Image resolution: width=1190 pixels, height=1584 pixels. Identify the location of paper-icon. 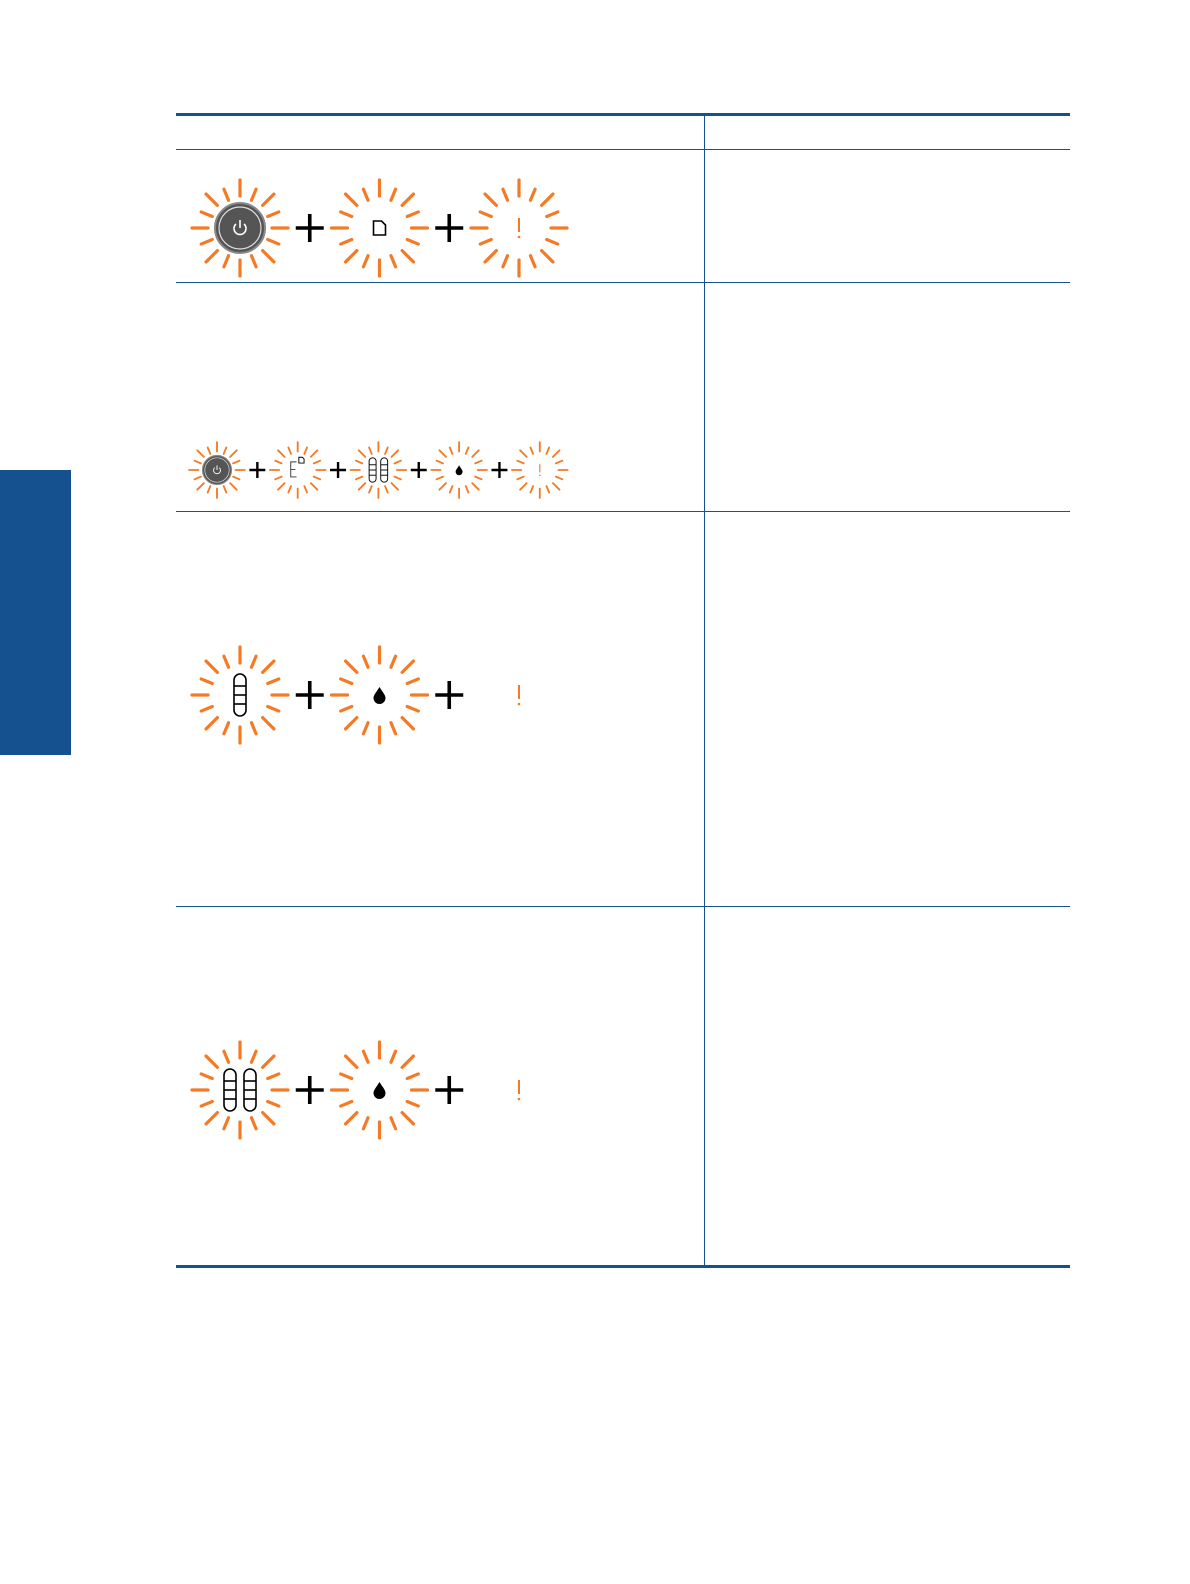
(379, 228).